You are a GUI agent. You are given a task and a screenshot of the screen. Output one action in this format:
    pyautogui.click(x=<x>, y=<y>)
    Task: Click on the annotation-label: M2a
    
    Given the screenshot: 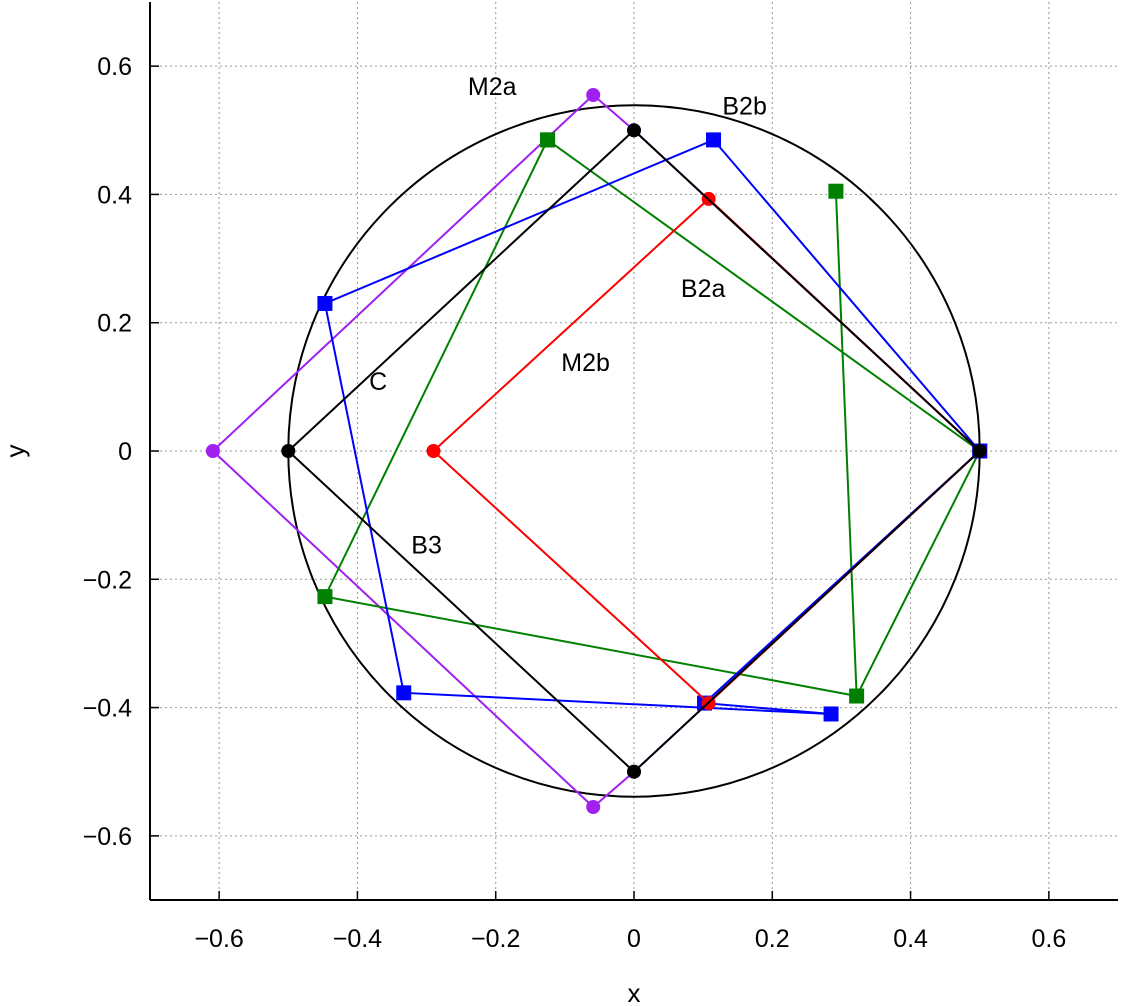 What is the action you would take?
    pyautogui.click(x=492, y=87)
    